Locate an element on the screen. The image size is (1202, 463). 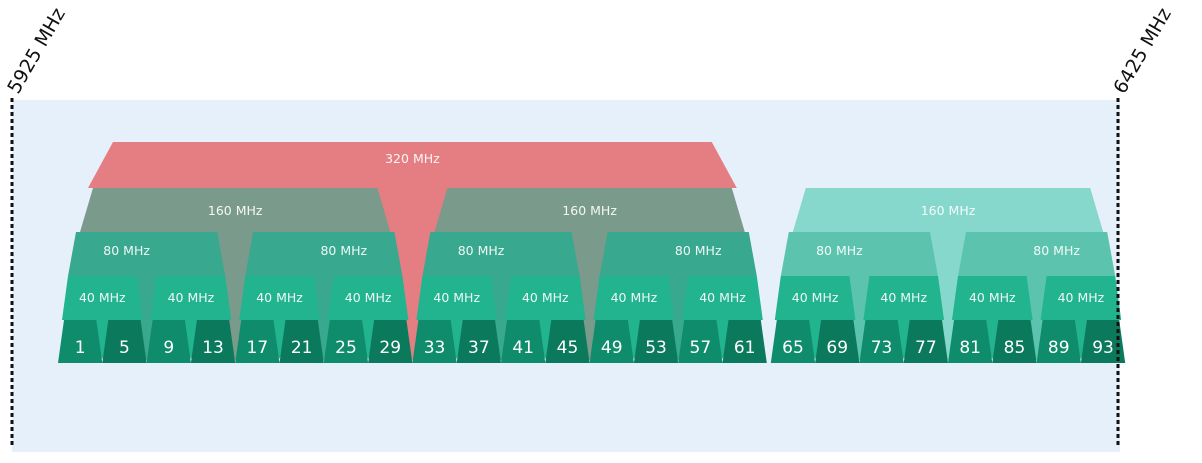
channel-label-21: 21 is located at coordinates (302, 348).